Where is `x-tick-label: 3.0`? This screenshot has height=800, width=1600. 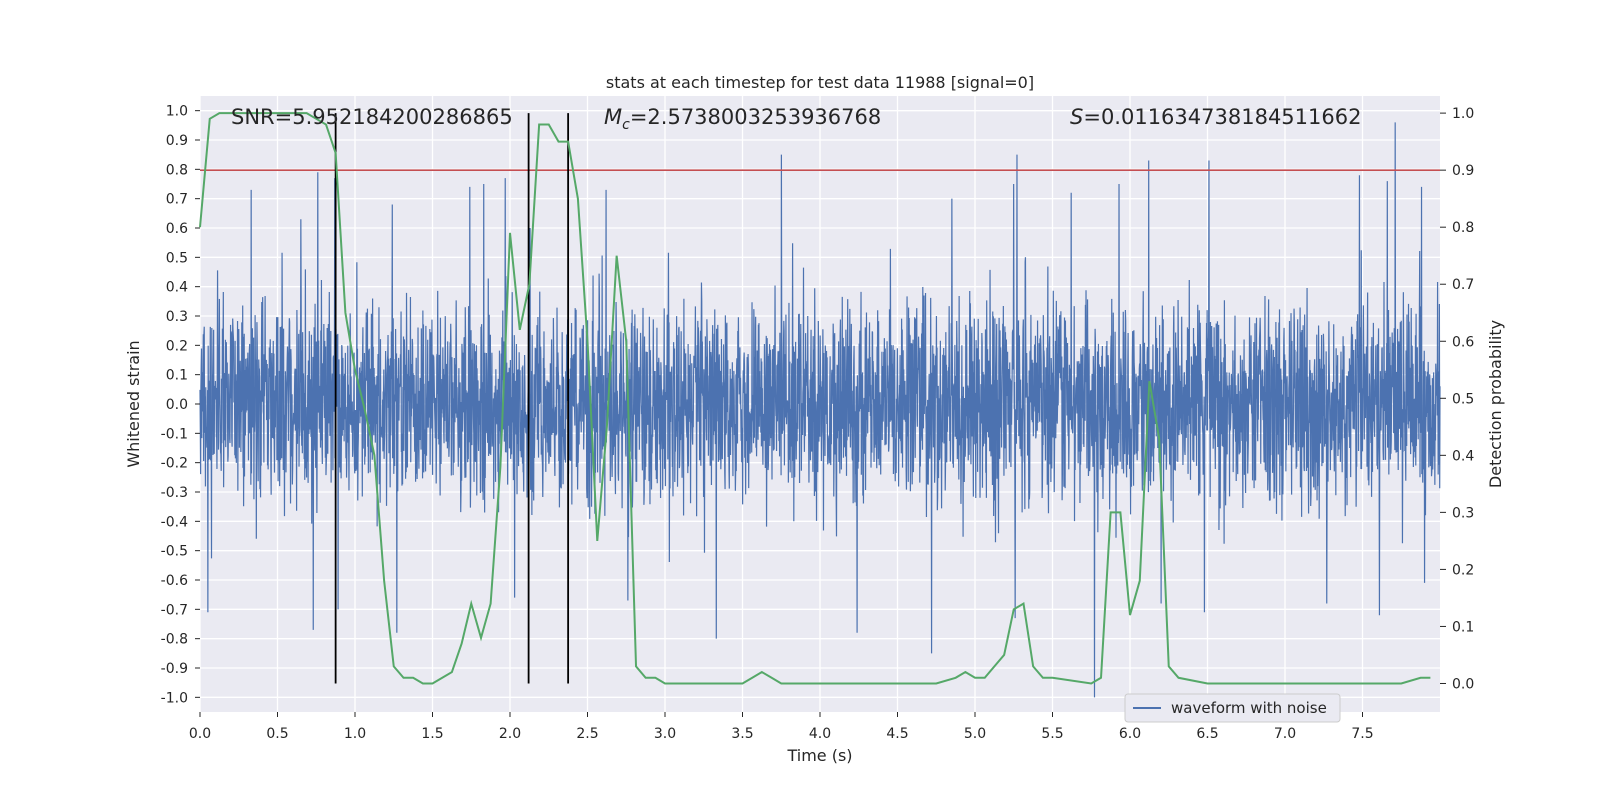
x-tick-label: 3.0 is located at coordinates (665, 734).